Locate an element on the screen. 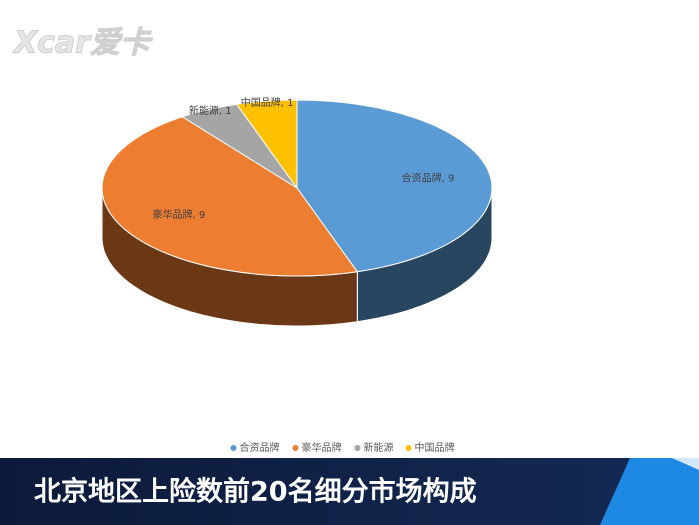 The height and width of the screenshot is (525, 699). title-banner is located at coordinates (349, 491).